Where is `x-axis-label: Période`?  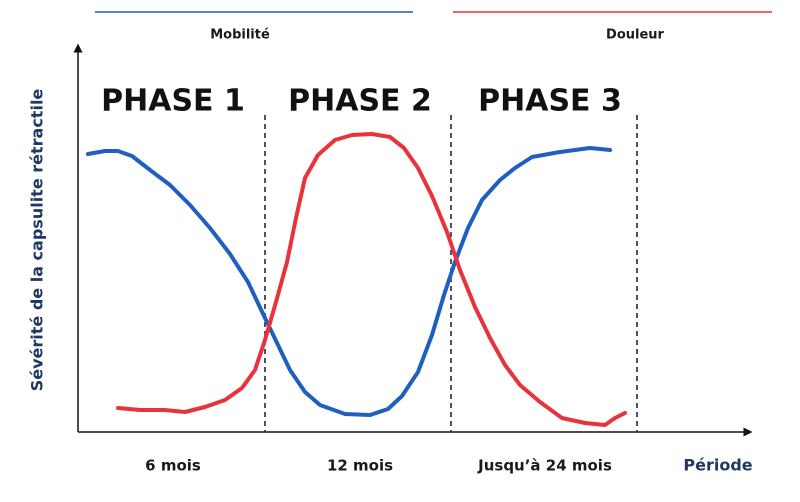
x-axis-label: Période is located at coordinates (717, 465).